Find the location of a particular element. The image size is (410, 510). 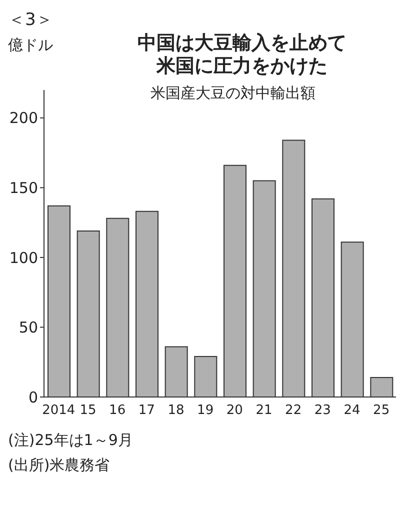

x-tick-label: 15 is located at coordinates (88, 410).